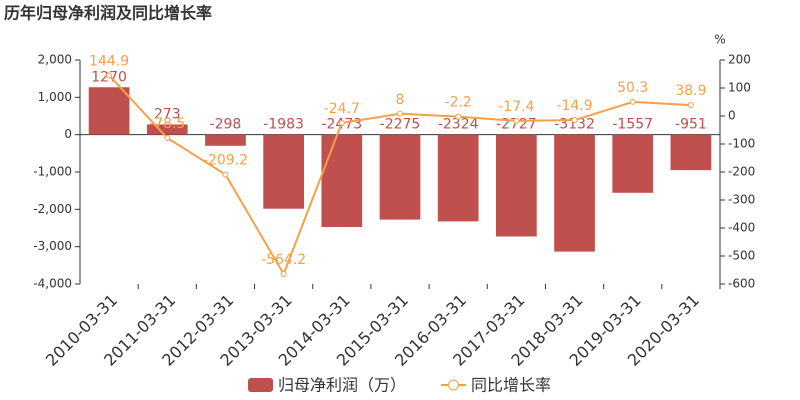 Image resolution: width=800 pixels, height=400 pixels. I want to click on y-tick-label: -4,000, so click(52, 284).